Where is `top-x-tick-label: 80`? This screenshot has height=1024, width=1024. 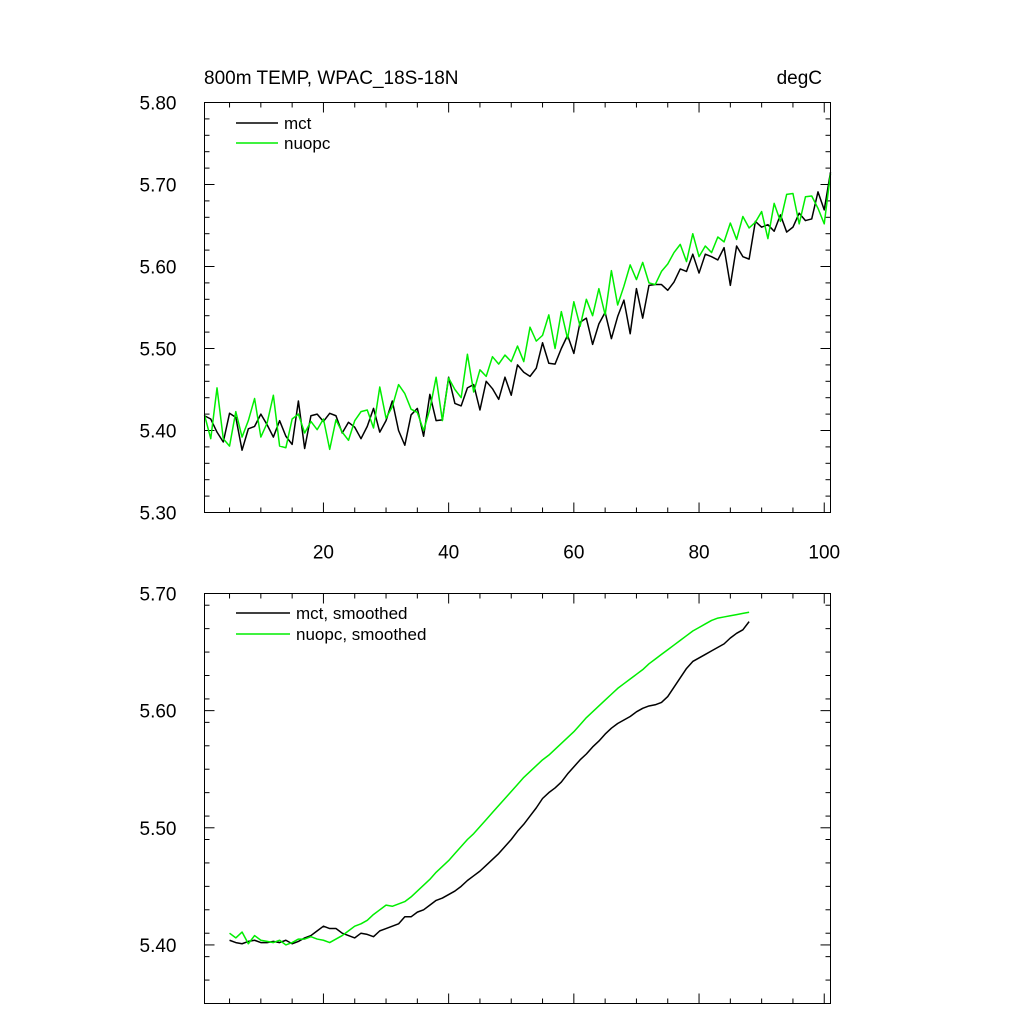
top-x-tick-label: 80 is located at coordinates (698, 553).